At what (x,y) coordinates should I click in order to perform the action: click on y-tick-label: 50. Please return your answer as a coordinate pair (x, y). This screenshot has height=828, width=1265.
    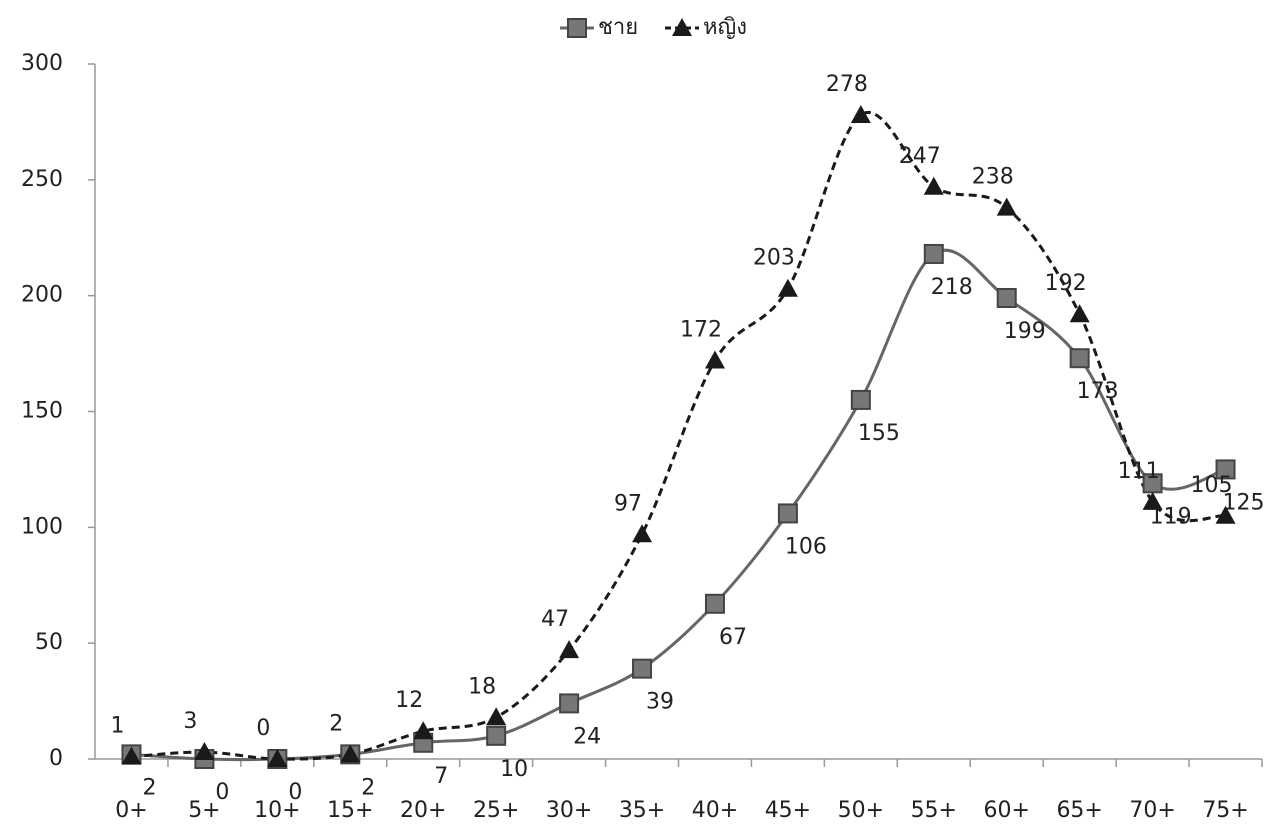
    Looking at the image, I should click on (49, 642).